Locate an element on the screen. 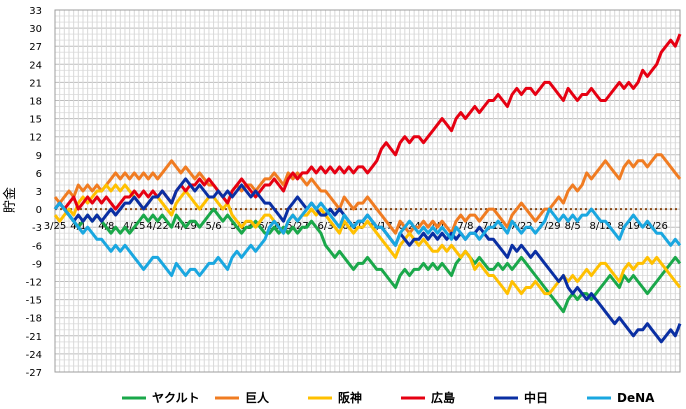 The height and width of the screenshot is (409, 686). x-tick-label: 8/5 is located at coordinates (573, 226).